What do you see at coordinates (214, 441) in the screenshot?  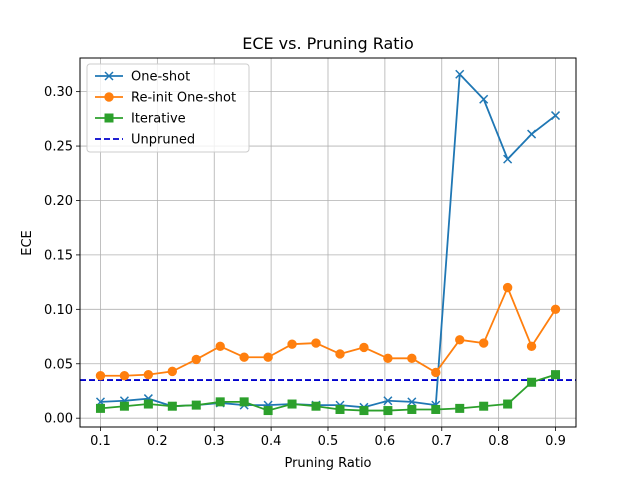 I see `x-tick-label: 0.3` at bounding box center [214, 441].